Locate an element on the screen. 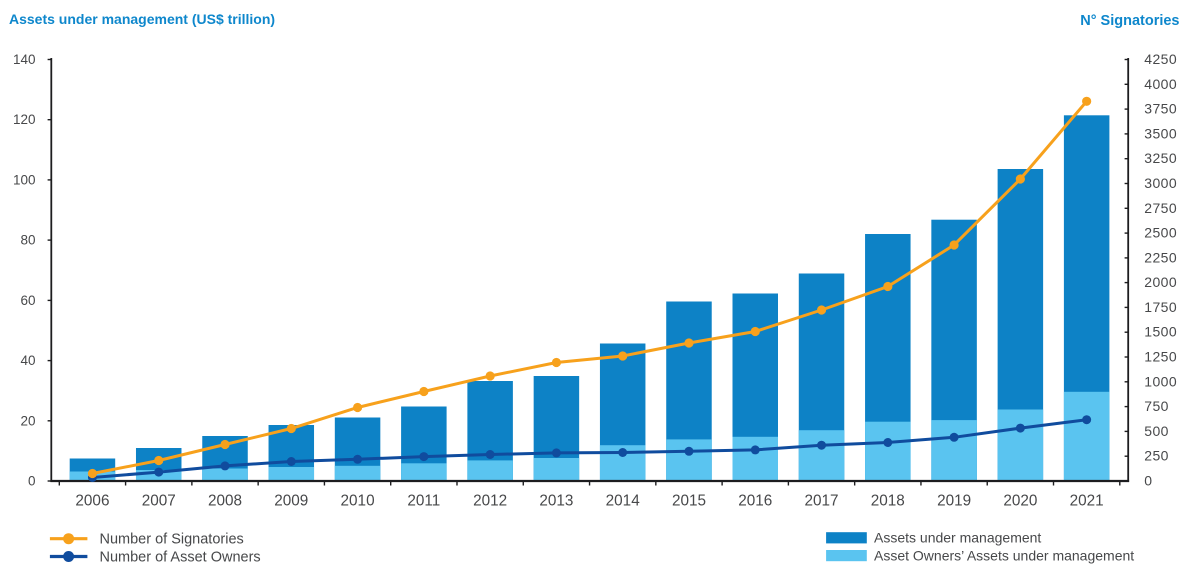 The image size is (1180, 566). svg-text: Number of Asset Owners is located at coordinates (180, 557).